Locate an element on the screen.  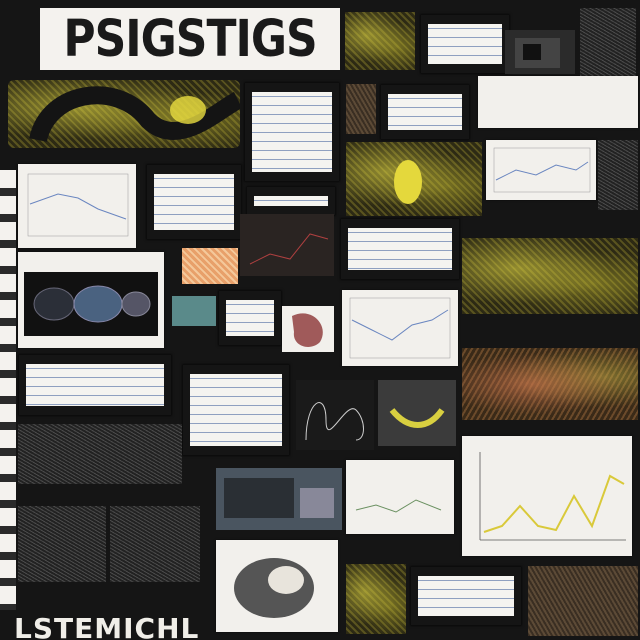
left-edge-strip is located at coordinates (8, 390).